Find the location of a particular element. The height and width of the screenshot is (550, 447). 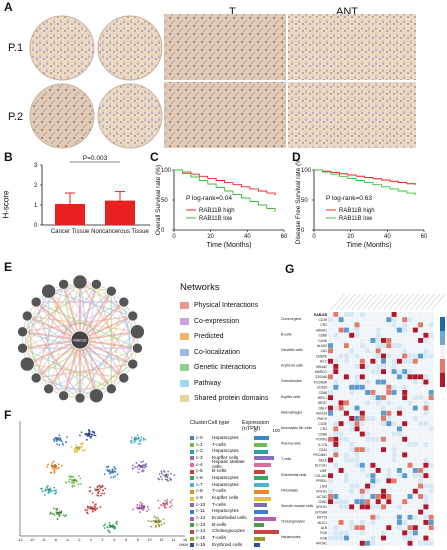

cluster-id: c-13 is located at coordinates (201, 525).